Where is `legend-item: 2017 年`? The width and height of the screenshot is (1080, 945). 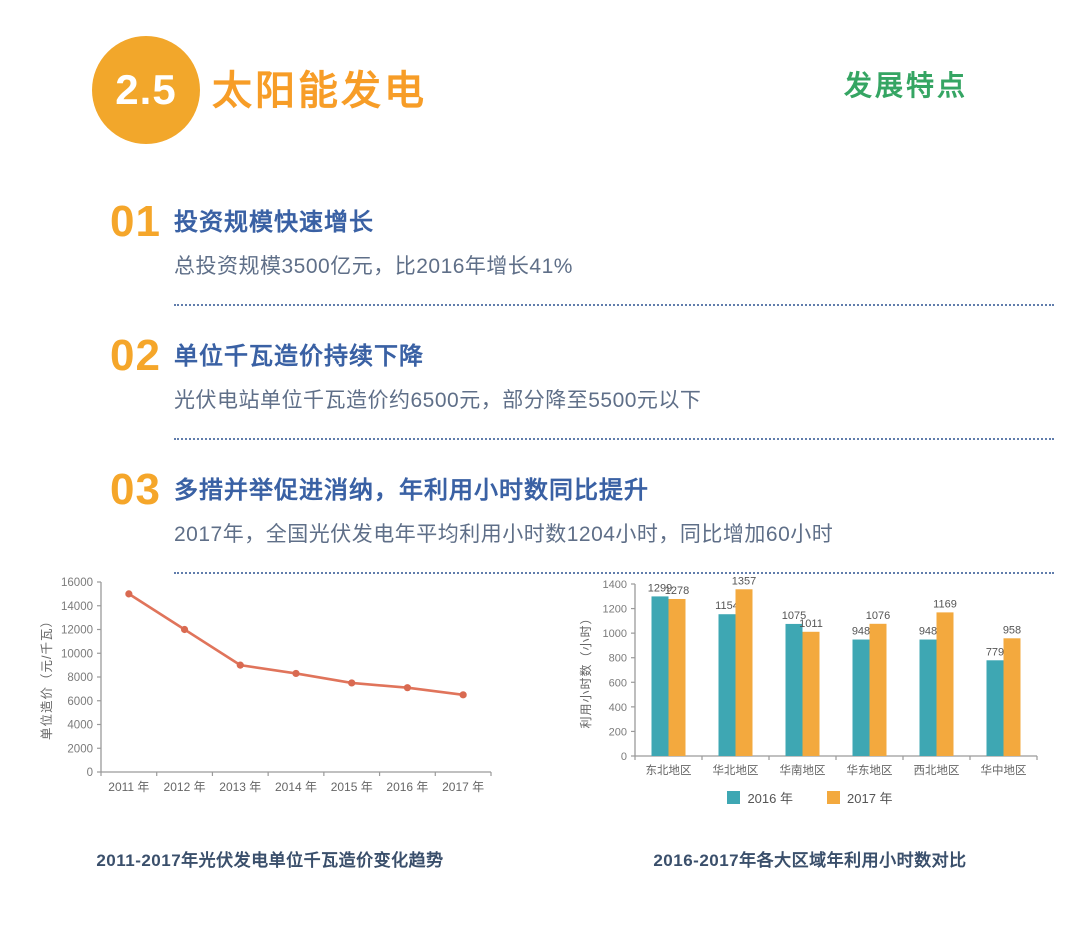
legend-item: 2017 年 is located at coordinates (860, 797).